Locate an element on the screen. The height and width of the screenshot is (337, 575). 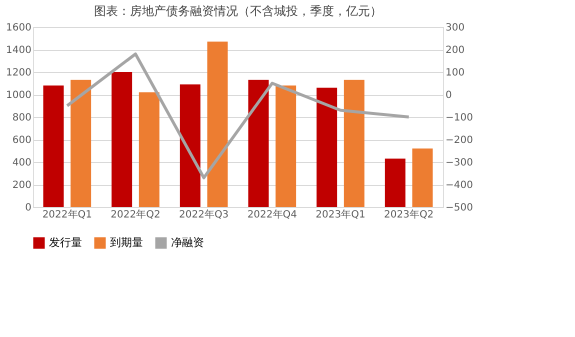
x-tick-label: 2023年Q1 is located at coordinates (341, 214).